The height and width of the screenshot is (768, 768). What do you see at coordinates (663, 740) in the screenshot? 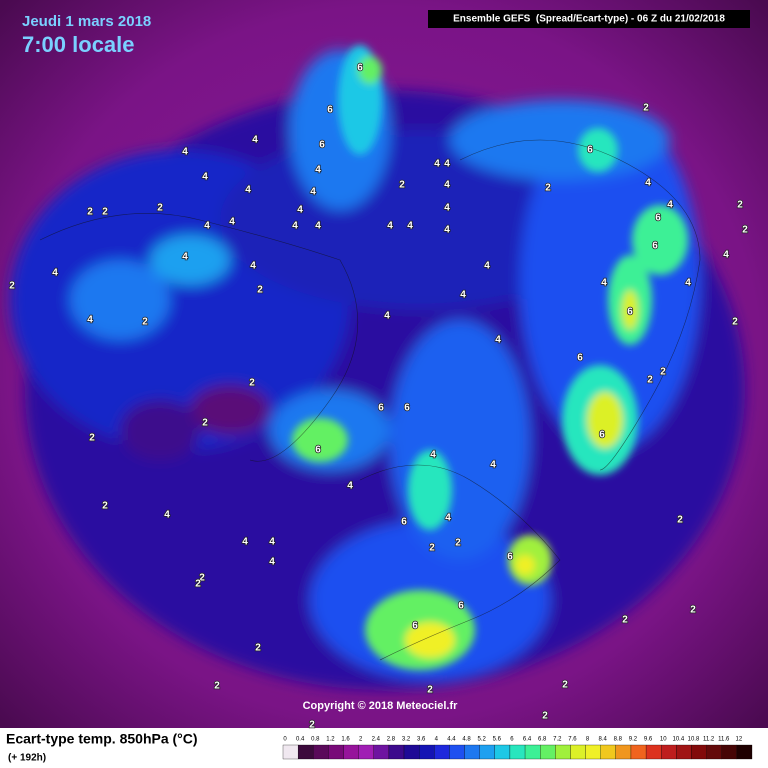
I see `scale-label: 10` at bounding box center [663, 740].